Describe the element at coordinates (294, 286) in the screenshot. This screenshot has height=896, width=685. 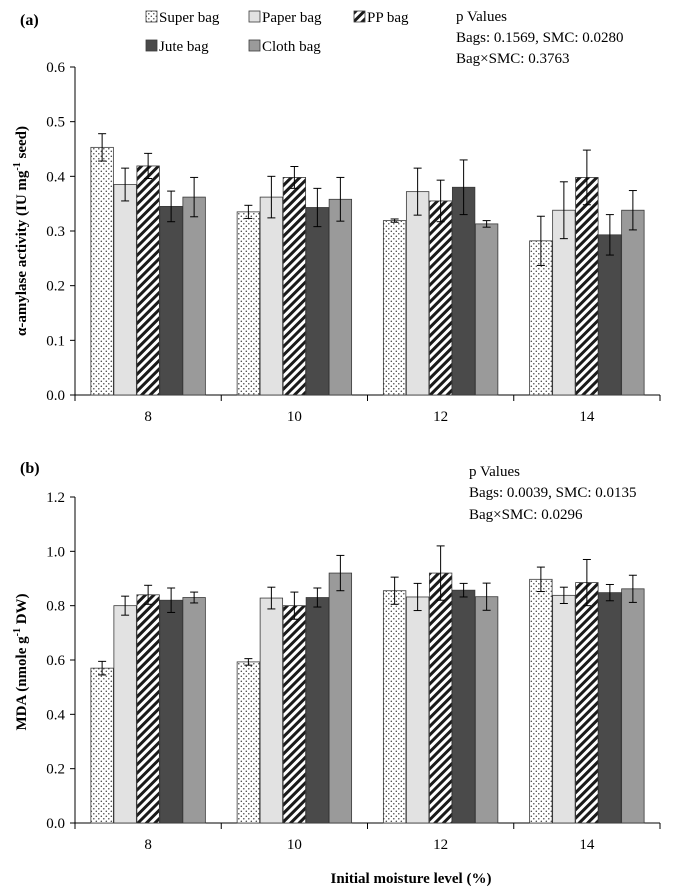
I see `panel-a-bar-pp-bag` at that location.